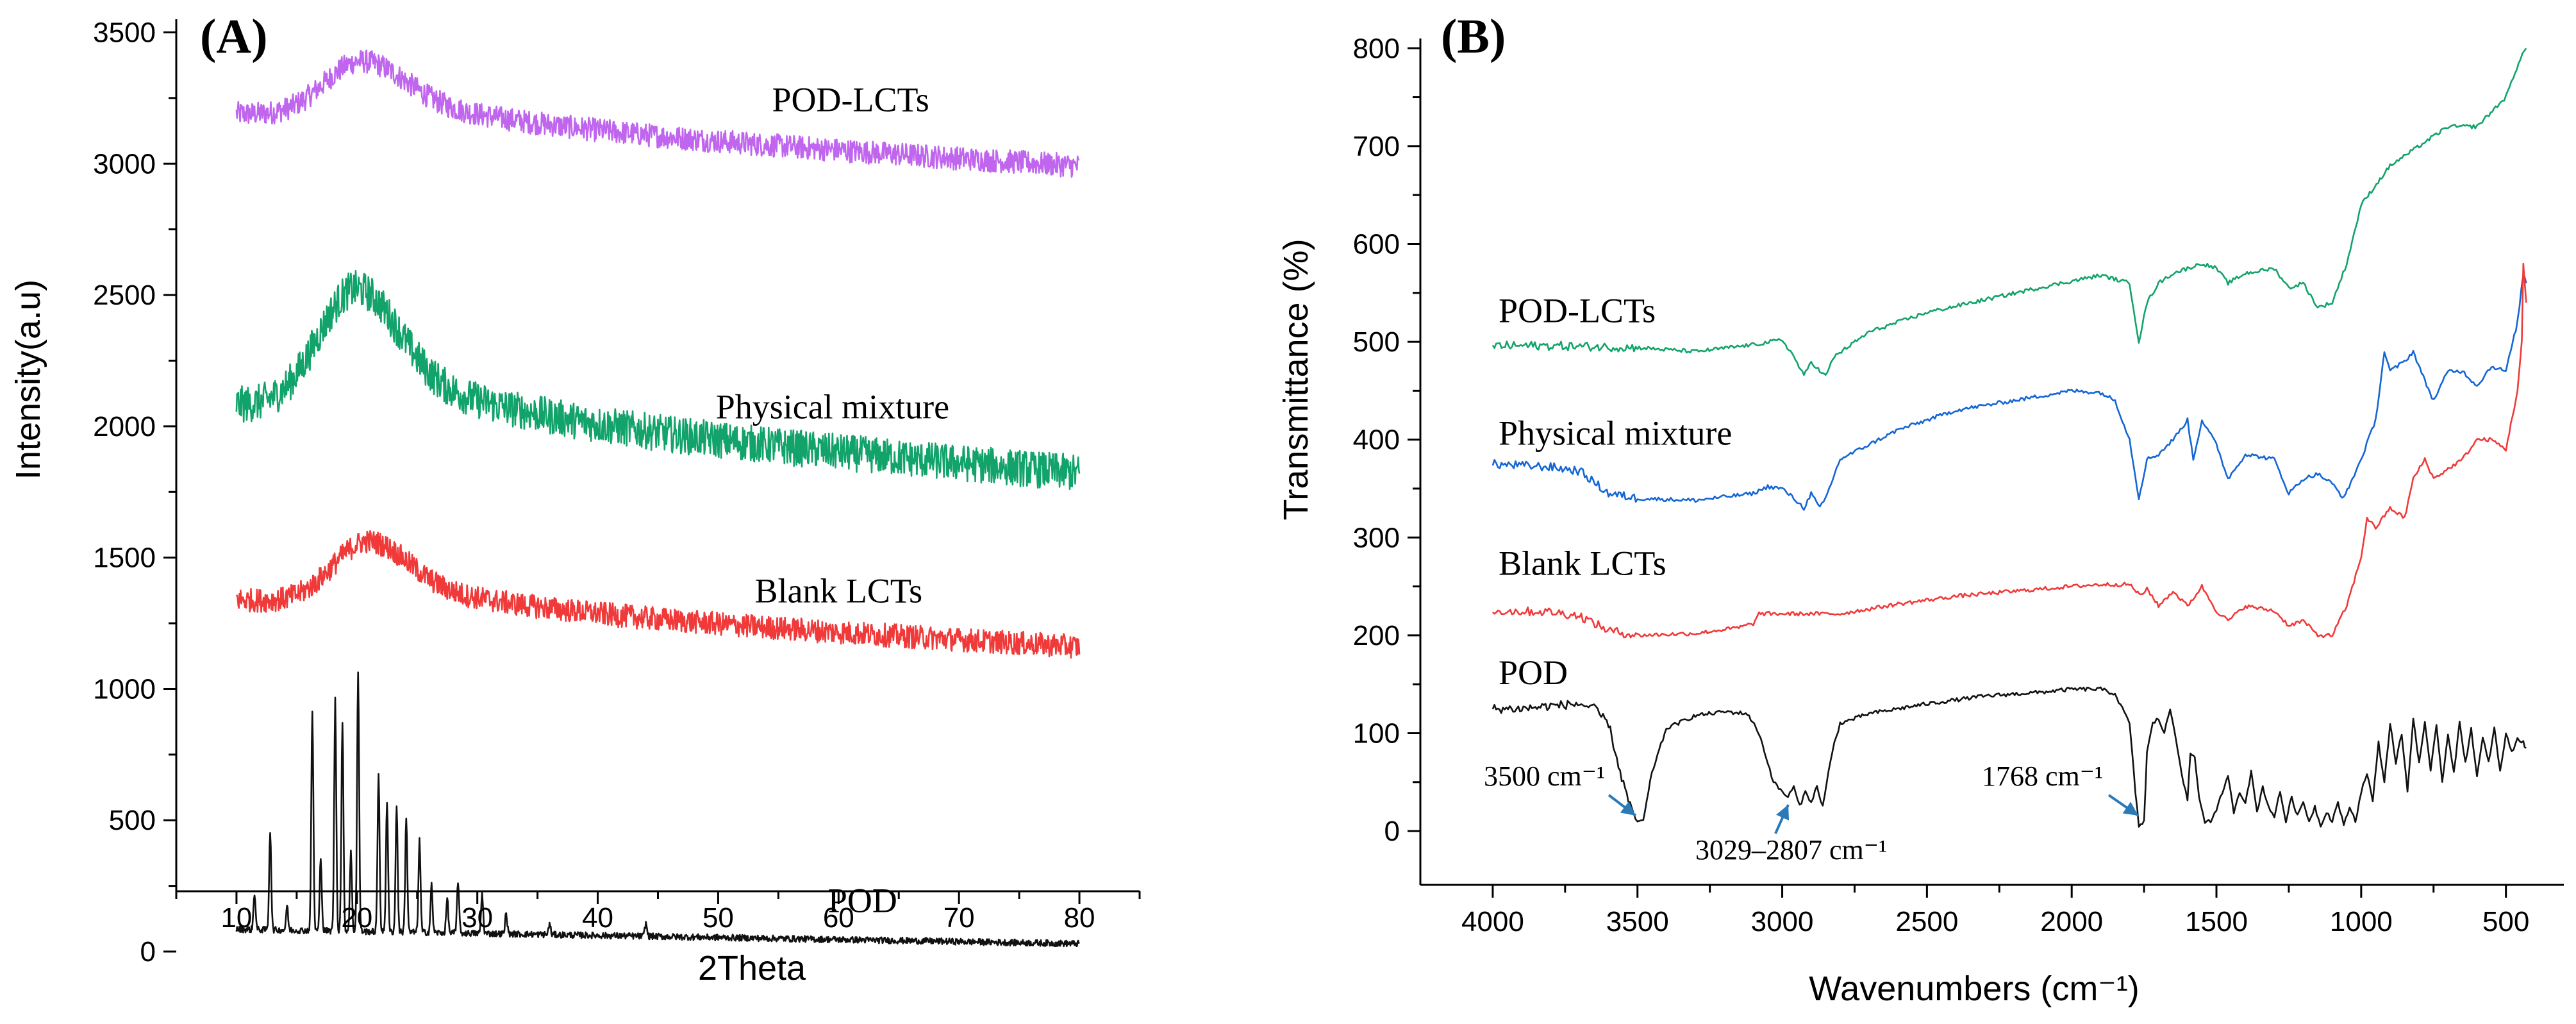 This screenshot has width=2576, height=1024. What do you see at coordinates (851, 99) in the screenshot?
I see `panel-a-series-label: POD-LCTs` at bounding box center [851, 99].